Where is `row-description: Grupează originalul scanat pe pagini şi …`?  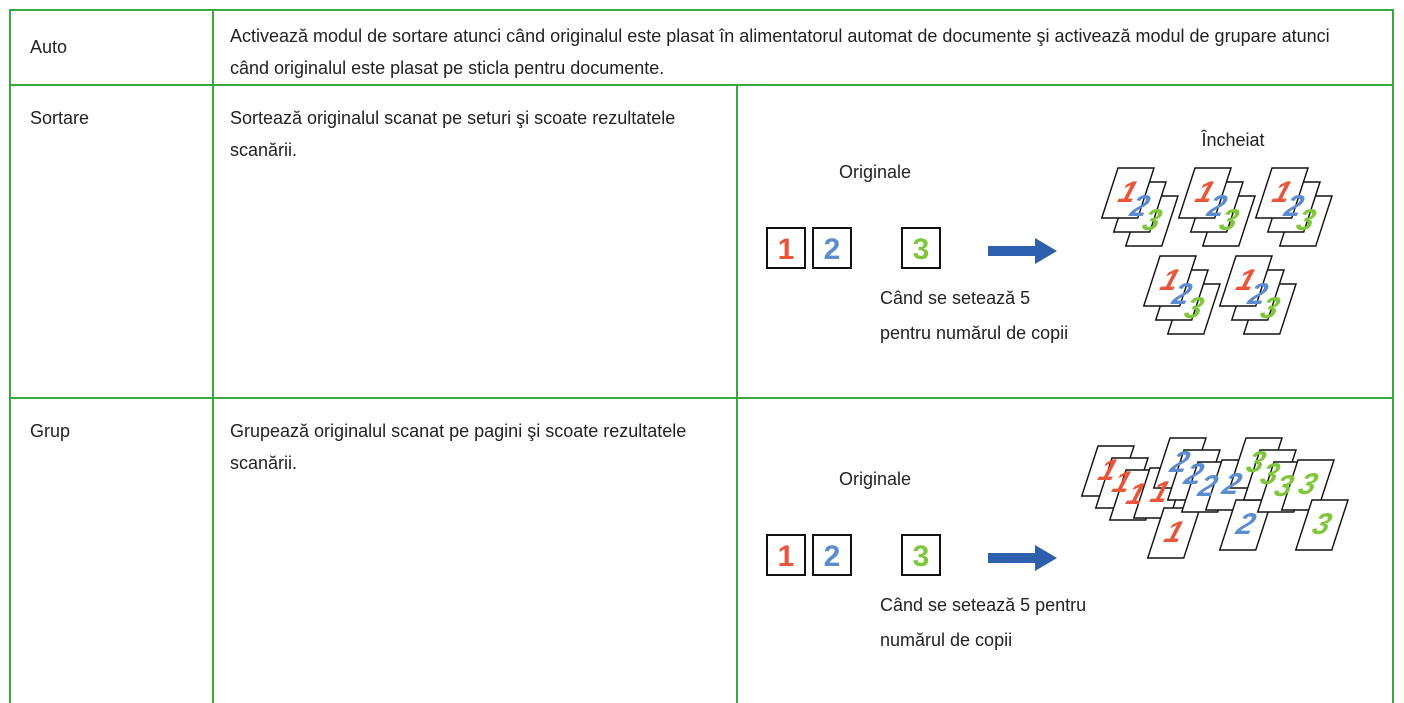 row-description: Grupează originalul scanat pe pagini şi … is located at coordinates (458, 447).